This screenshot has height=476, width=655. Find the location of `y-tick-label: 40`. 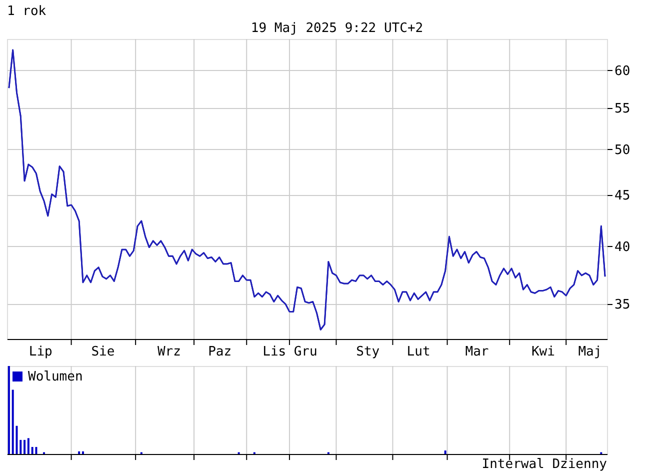

y-tick-label: 40 is located at coordinates (622, 247).